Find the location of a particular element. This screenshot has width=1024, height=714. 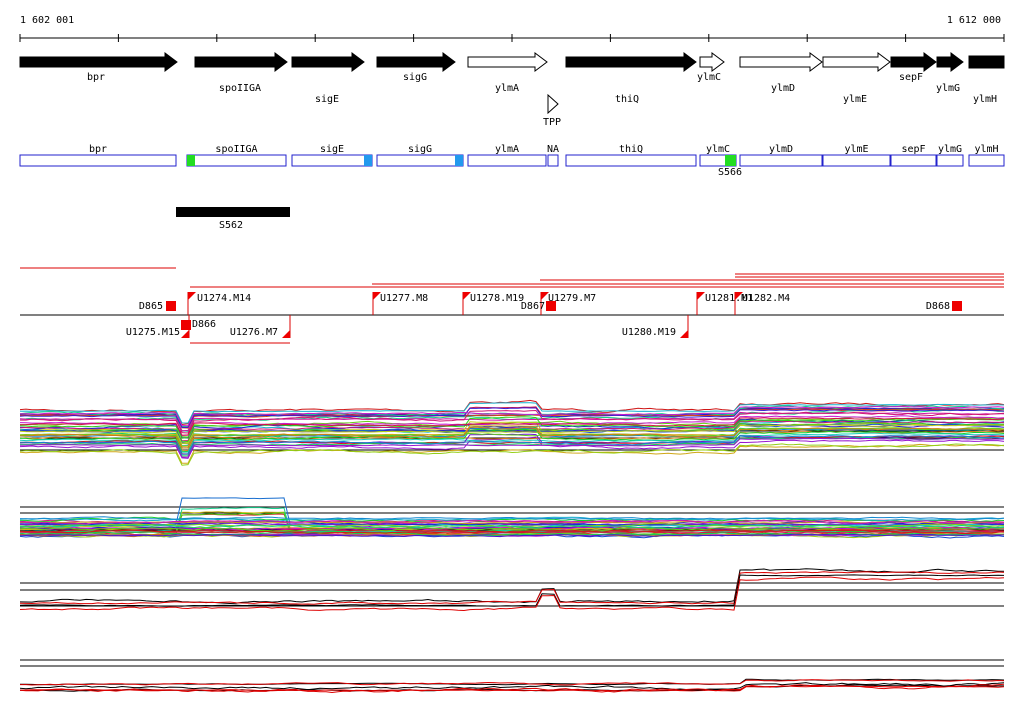

feature-label: U1280.M19 is located at coordinates (649, 332).